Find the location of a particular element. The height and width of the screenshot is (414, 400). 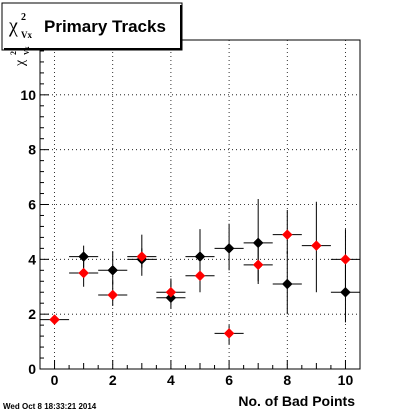

x-tick-labels: 0 2 4 6 8 10 is located at coordinates (202, 380).